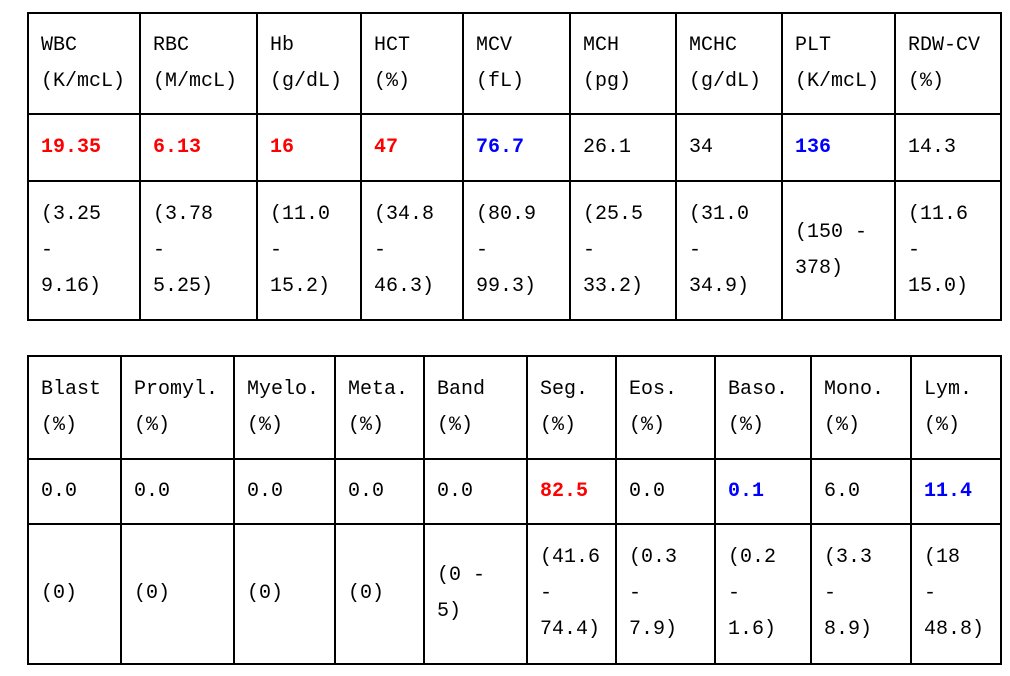 This screenshot has width=1010, height=676. Describe the element at coordinates (309, 63) in the screenshot. I see `header-cell: Hb (g/dL)` at that location.